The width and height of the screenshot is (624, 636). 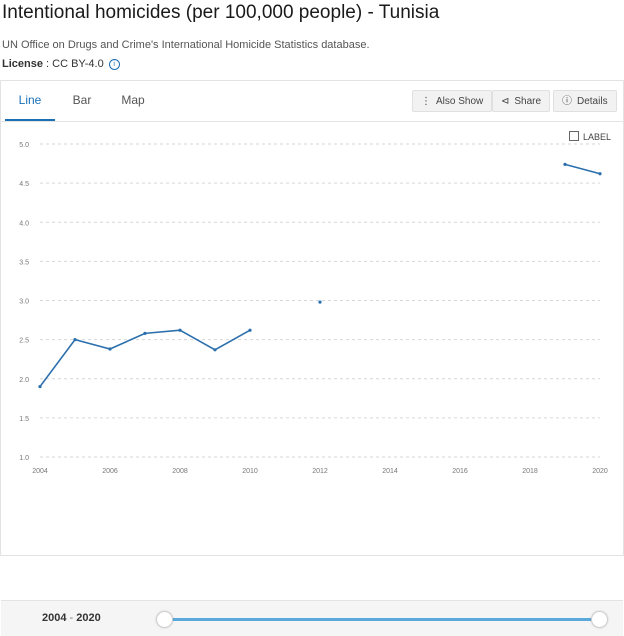 I want to click on y-tick-label: 3.5, so click(x=24, y=262).